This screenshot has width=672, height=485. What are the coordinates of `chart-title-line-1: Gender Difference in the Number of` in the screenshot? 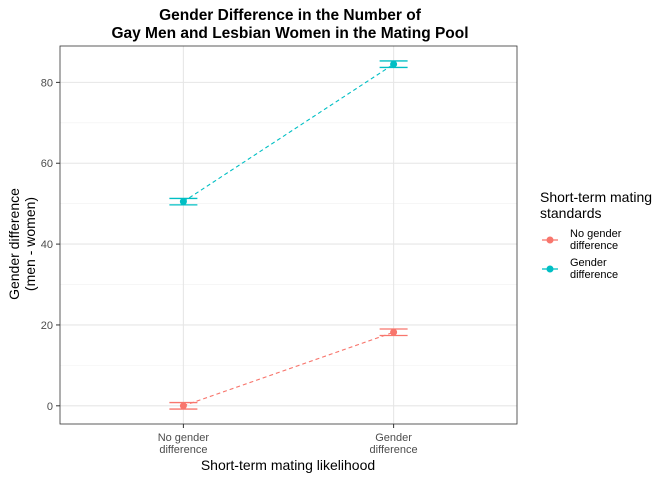 It's located at (290, 15).